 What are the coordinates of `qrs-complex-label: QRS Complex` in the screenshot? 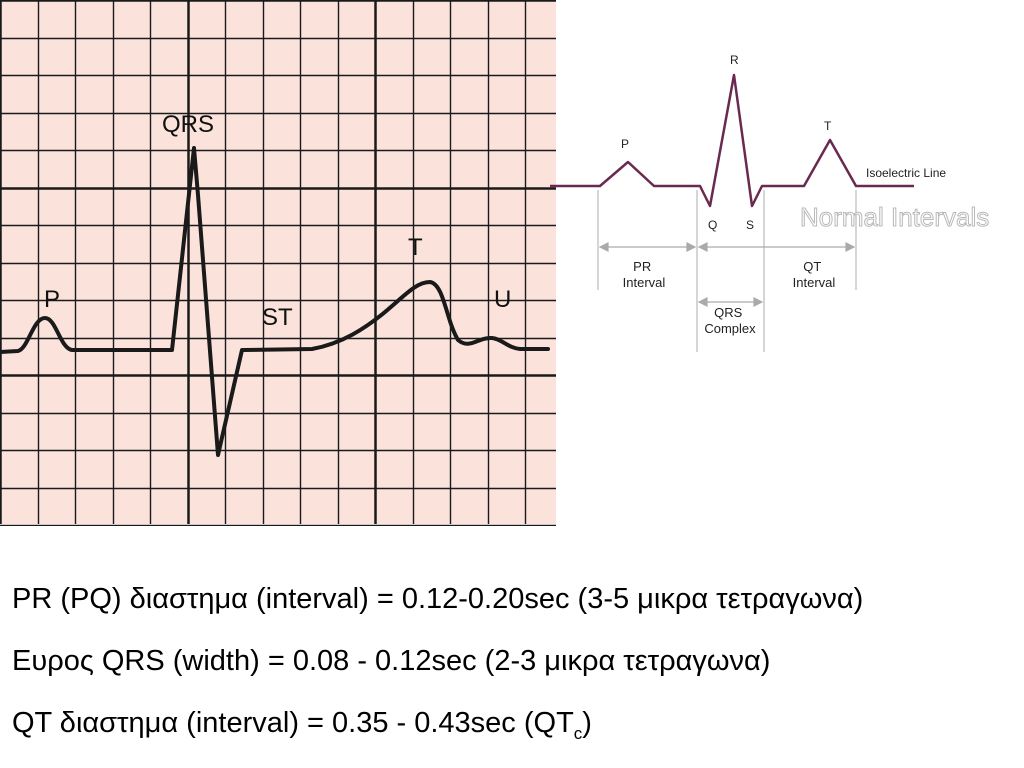 It's located at (730, 320).